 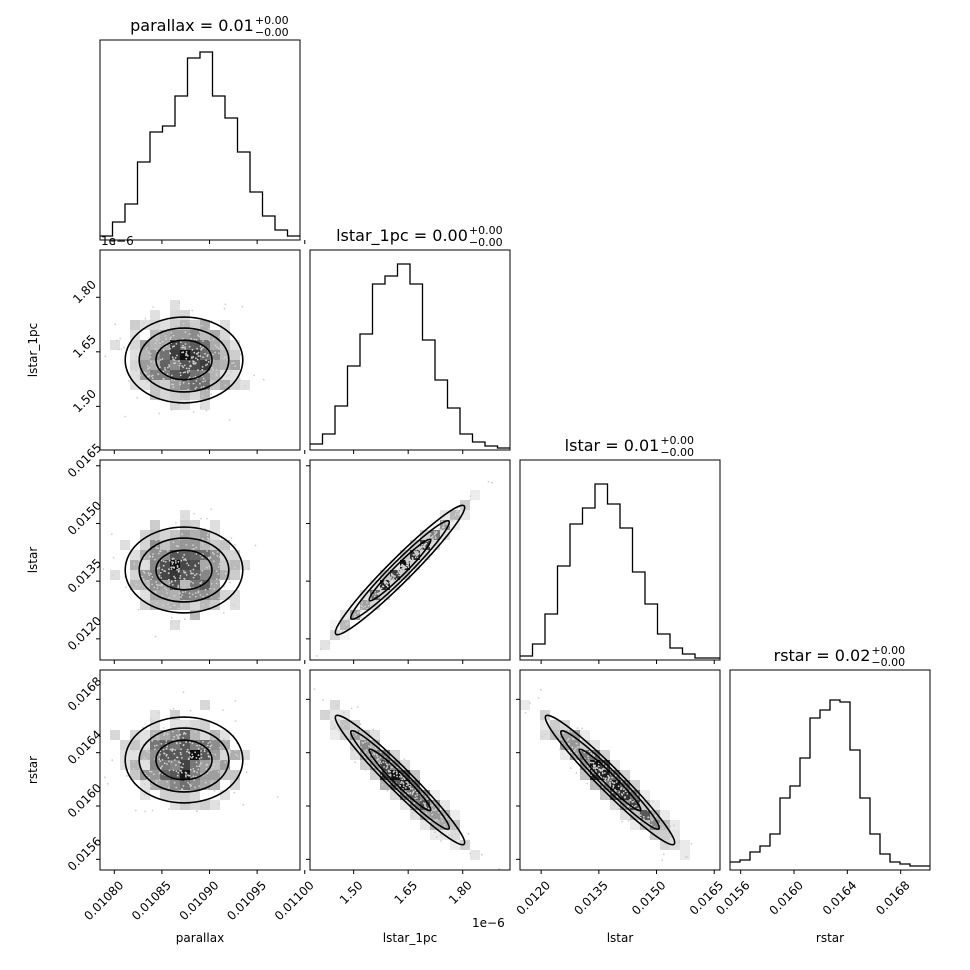 I want to click on panel-frame, so click(x=200, y=560).